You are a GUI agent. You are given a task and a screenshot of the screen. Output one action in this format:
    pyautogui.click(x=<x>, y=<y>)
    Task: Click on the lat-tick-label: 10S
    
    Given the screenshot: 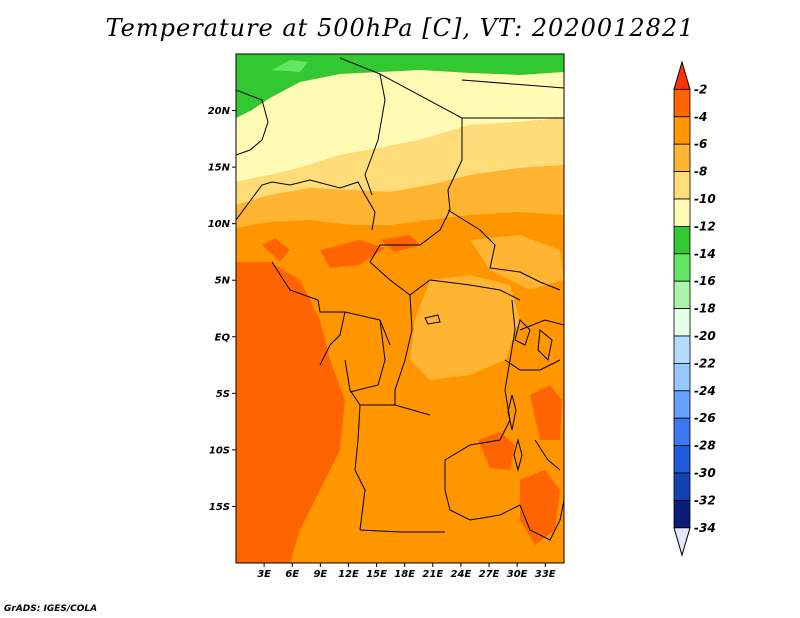 What is the action you would take?
    pyautogui.click(x=219, y=450)
    